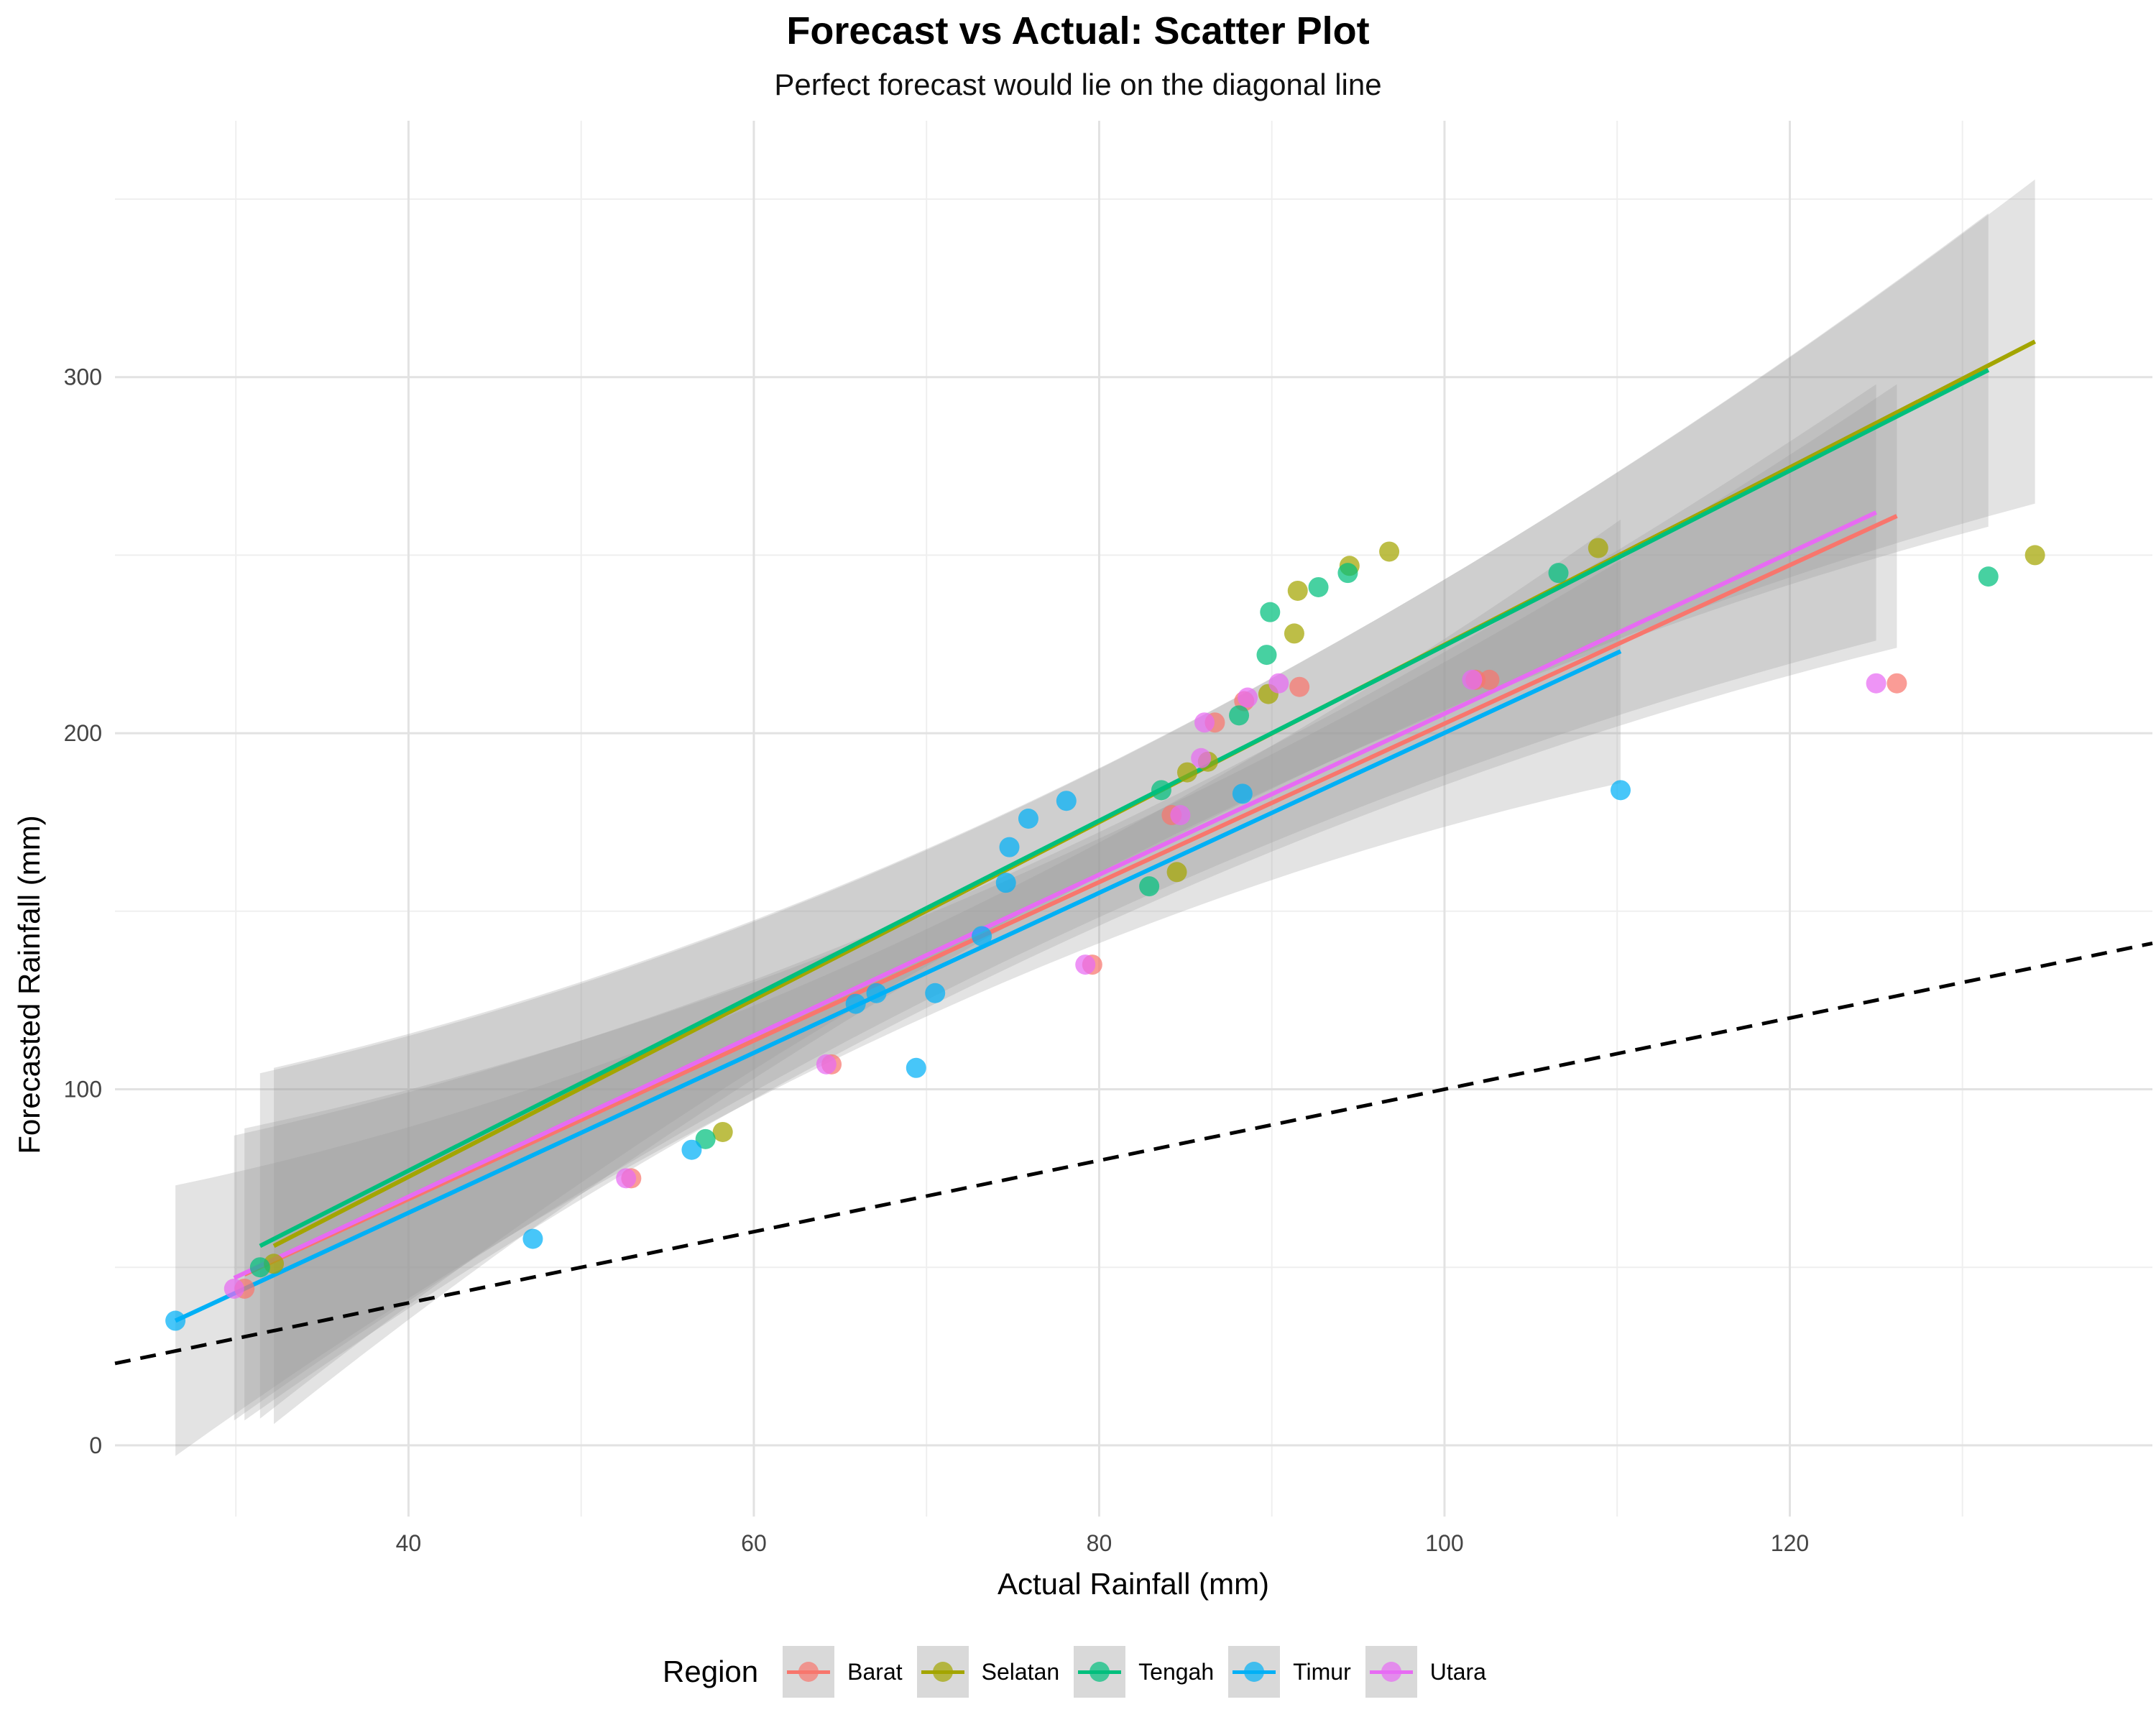  I want to click on legend: Region Barat Selatan Tengah Timur Utara, so click(1078, 1672).